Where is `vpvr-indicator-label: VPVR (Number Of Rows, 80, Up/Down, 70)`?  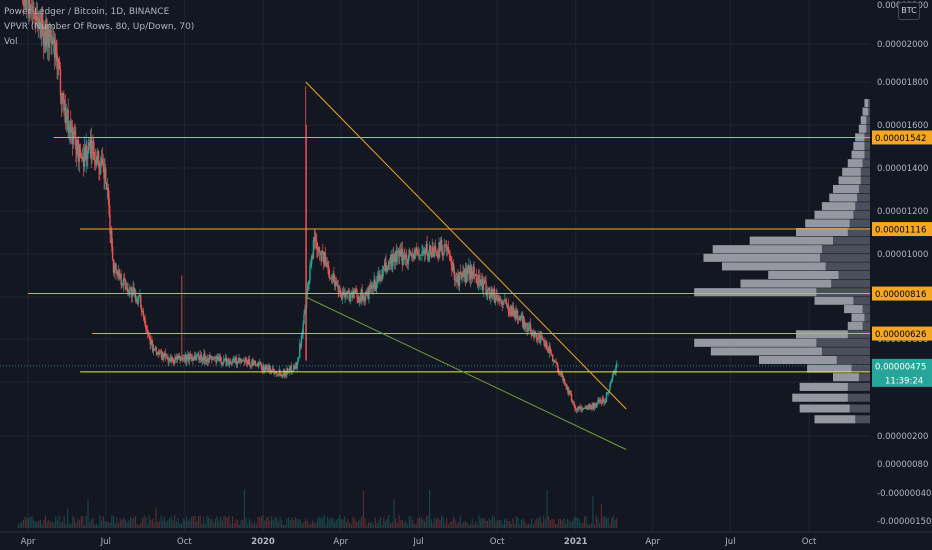 vpvr-indicator-label: VPVR (Number Of Rows, 80, Up/Down, 70) is located at coordinates (99, 27).